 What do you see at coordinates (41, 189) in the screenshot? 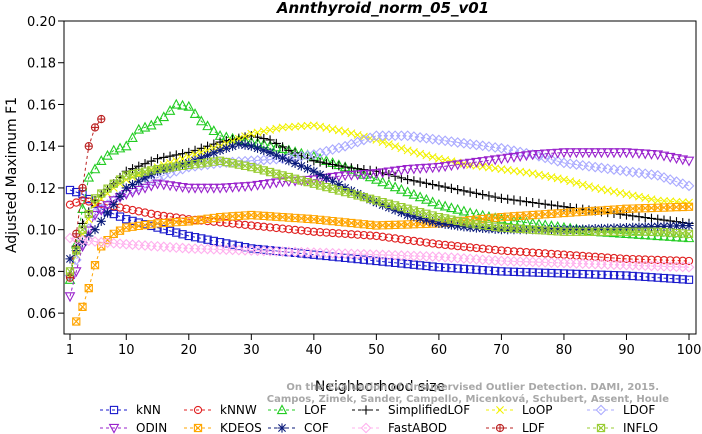
I see `y-tick-label: 0.12` at bounding box center [41, 189].